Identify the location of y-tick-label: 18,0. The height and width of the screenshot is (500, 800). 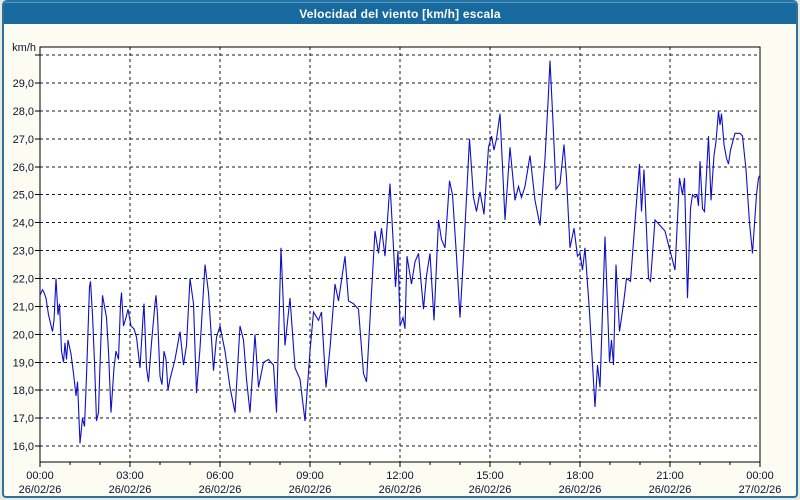
(23, 391).